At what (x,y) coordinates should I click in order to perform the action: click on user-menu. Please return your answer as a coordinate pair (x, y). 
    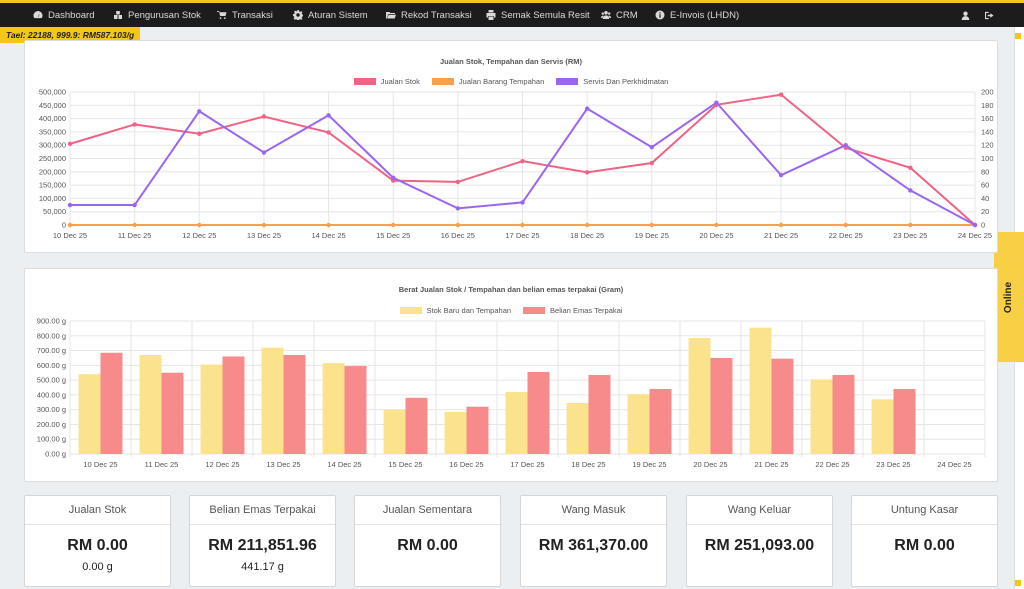
    Looking at the image, I should click on (965, 15).